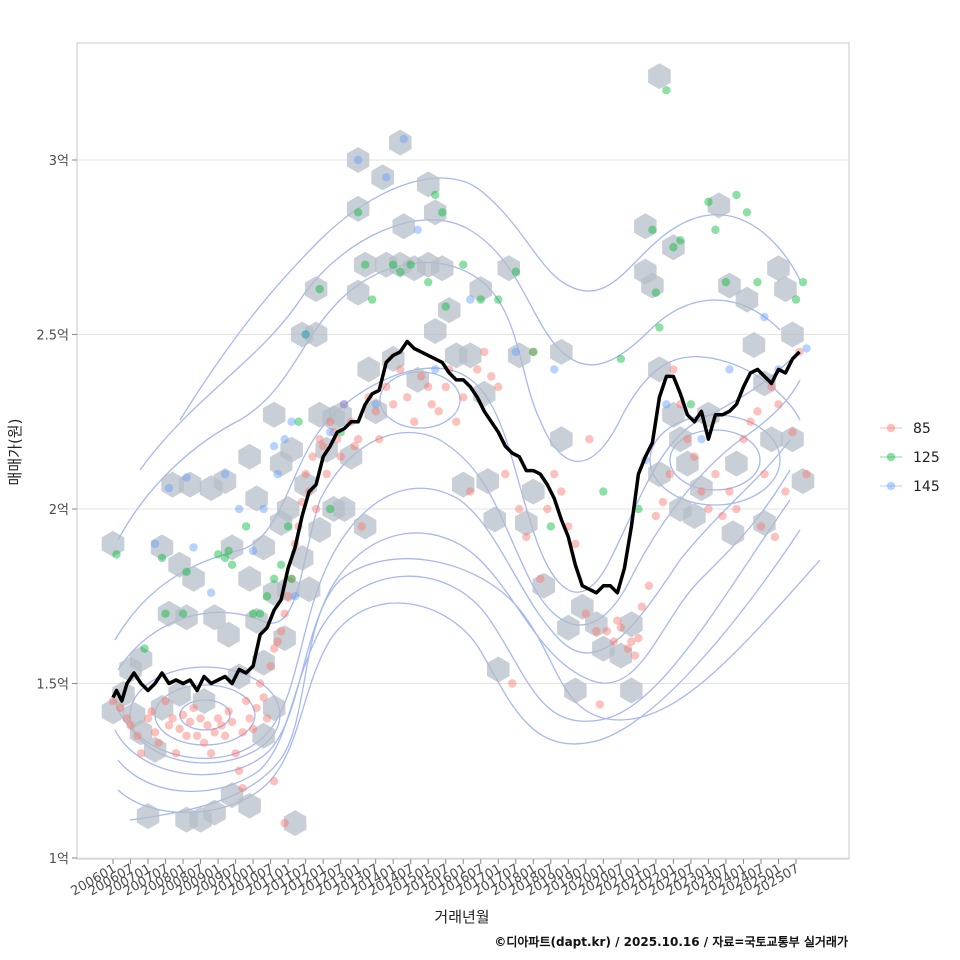 This screenshot has width=960, height=960. Describe the element at coordinates (461, 917) in the screenshot. I see `x-axis-title: 거래년월` at that location.